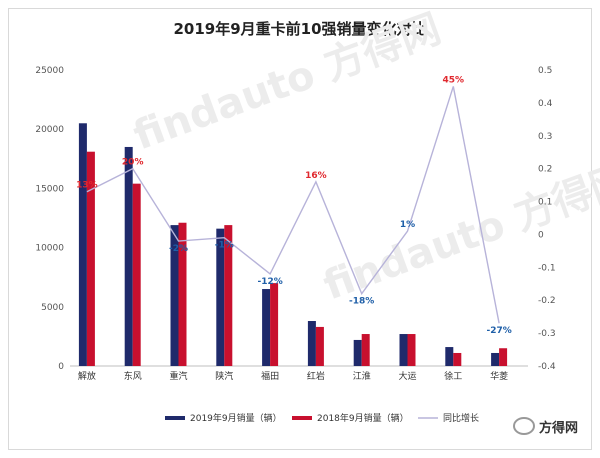 This screenshot has width=600, height=458. I want to click on legend-2019-swatch, so click(175, 418).